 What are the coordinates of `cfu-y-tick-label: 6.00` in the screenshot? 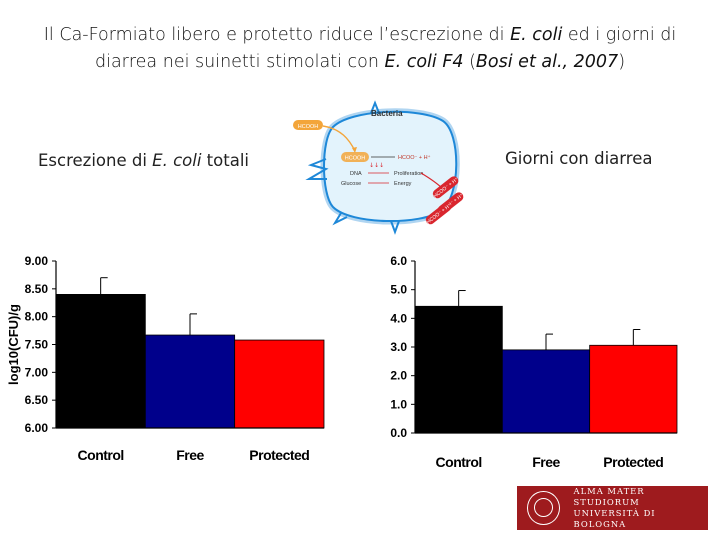 It's located at (37, 428).